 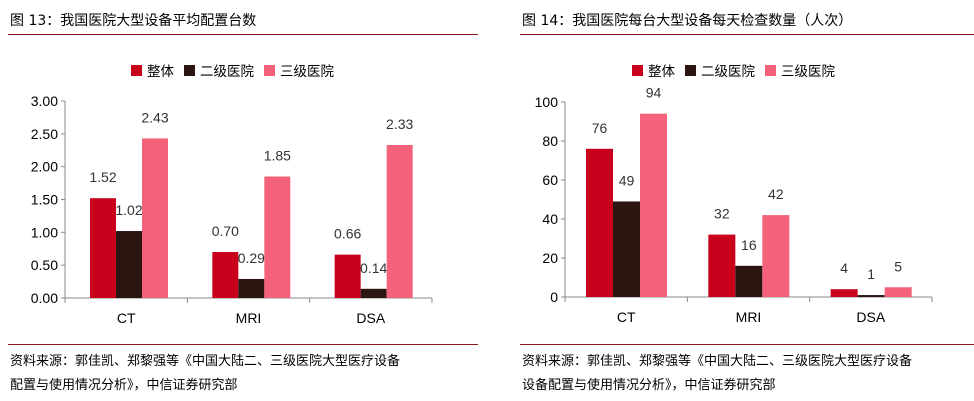 What do you see at coordinates (44, 167) in the screenshot?
I see `left-chart-y-tick-label: 2.00` at bounding box center [44, 167].